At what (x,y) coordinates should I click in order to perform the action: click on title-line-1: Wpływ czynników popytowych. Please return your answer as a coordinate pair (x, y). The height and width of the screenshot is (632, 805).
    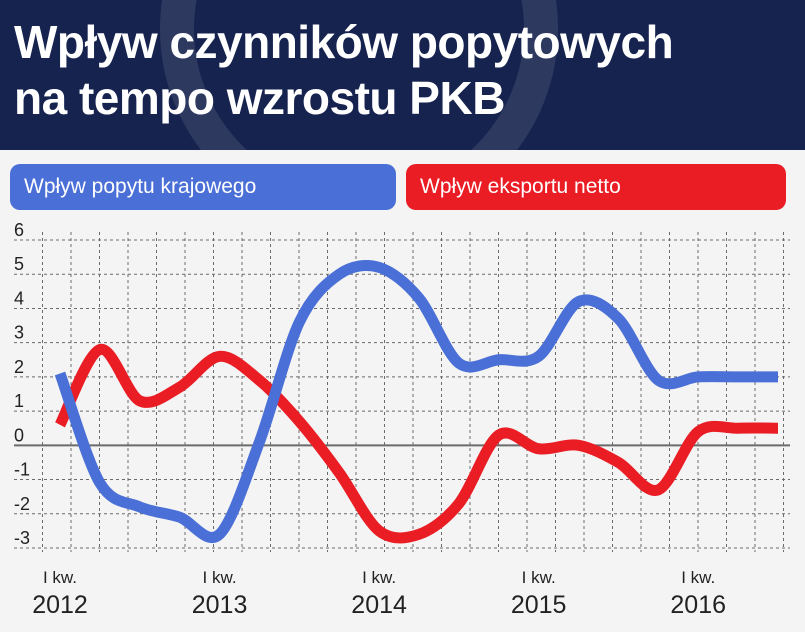
    Looking at the image, I should click on (344, 42).